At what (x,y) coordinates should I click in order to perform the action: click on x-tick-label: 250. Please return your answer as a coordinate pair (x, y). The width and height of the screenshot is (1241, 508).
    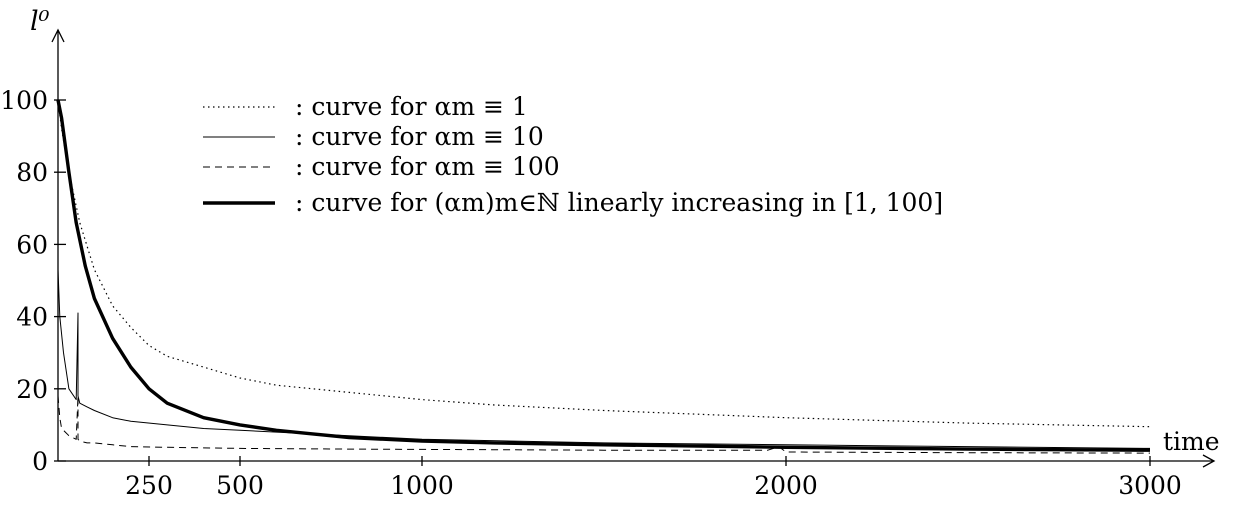
    Looking at the image, I should click on (149, 485).